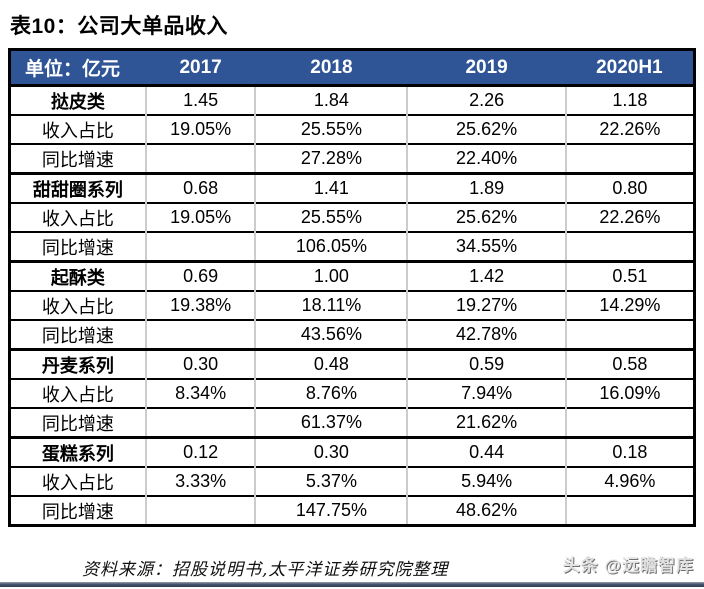 This screenshot has width=704, height=589. Describe the element at coordinates (629, 305) in the screenshot. I see `share-cell: 14.29%` at that location.